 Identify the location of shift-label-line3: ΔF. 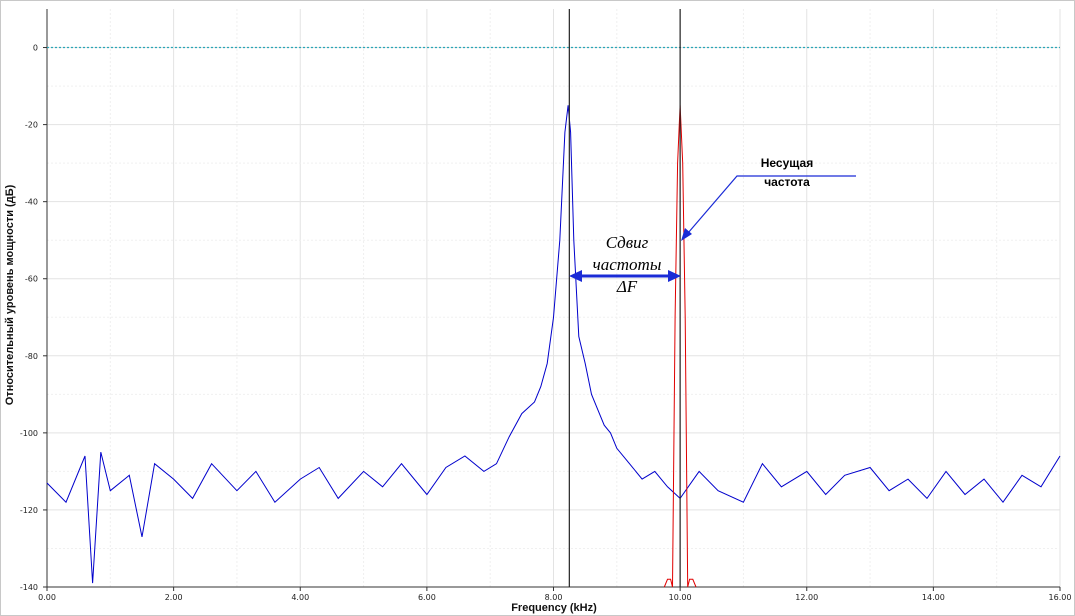
(627, 286).